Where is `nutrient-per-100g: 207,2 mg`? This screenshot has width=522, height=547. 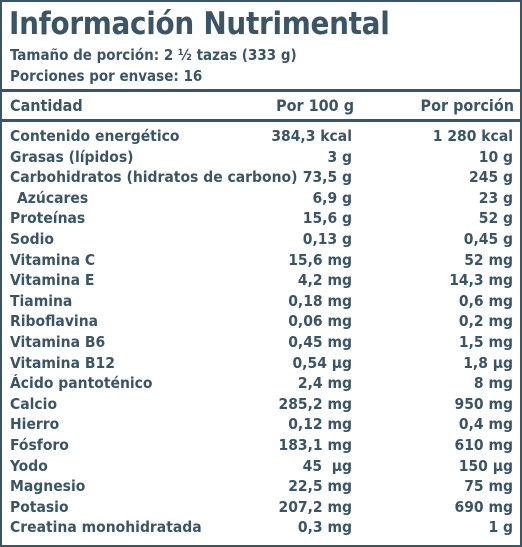
nutrient-per-100g: 207,2 mg is located at coordinates (315, 506).